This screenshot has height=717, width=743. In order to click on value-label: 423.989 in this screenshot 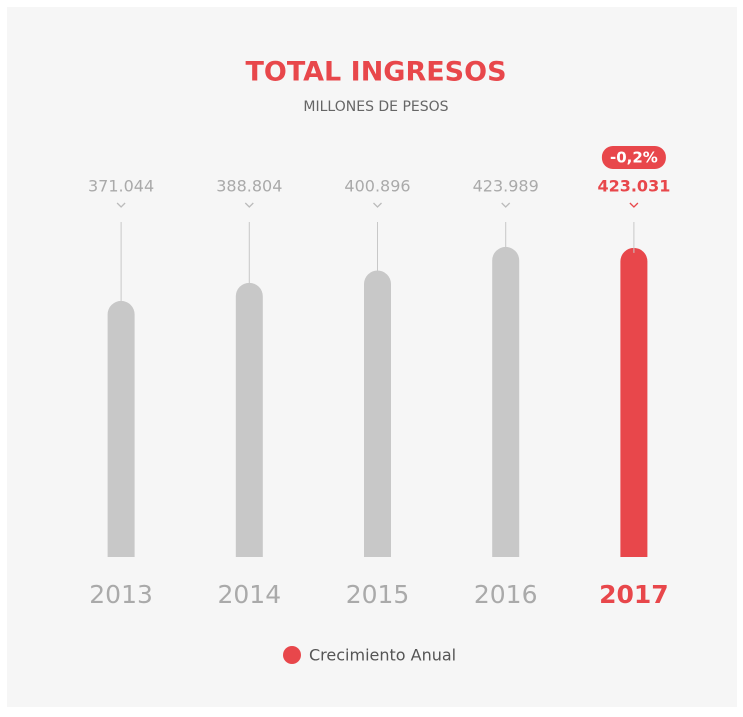, I will do `click(506, 186)`.